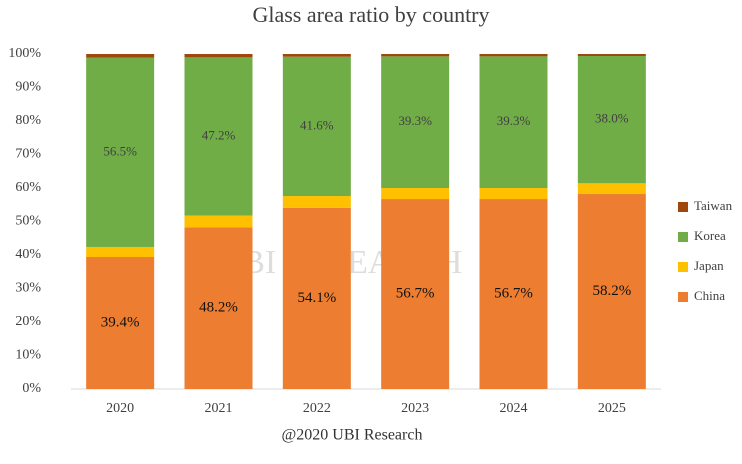 The height and width of the screenshot is (464, 742). I want to click on data-label: 48.2%, so click(218, 308).